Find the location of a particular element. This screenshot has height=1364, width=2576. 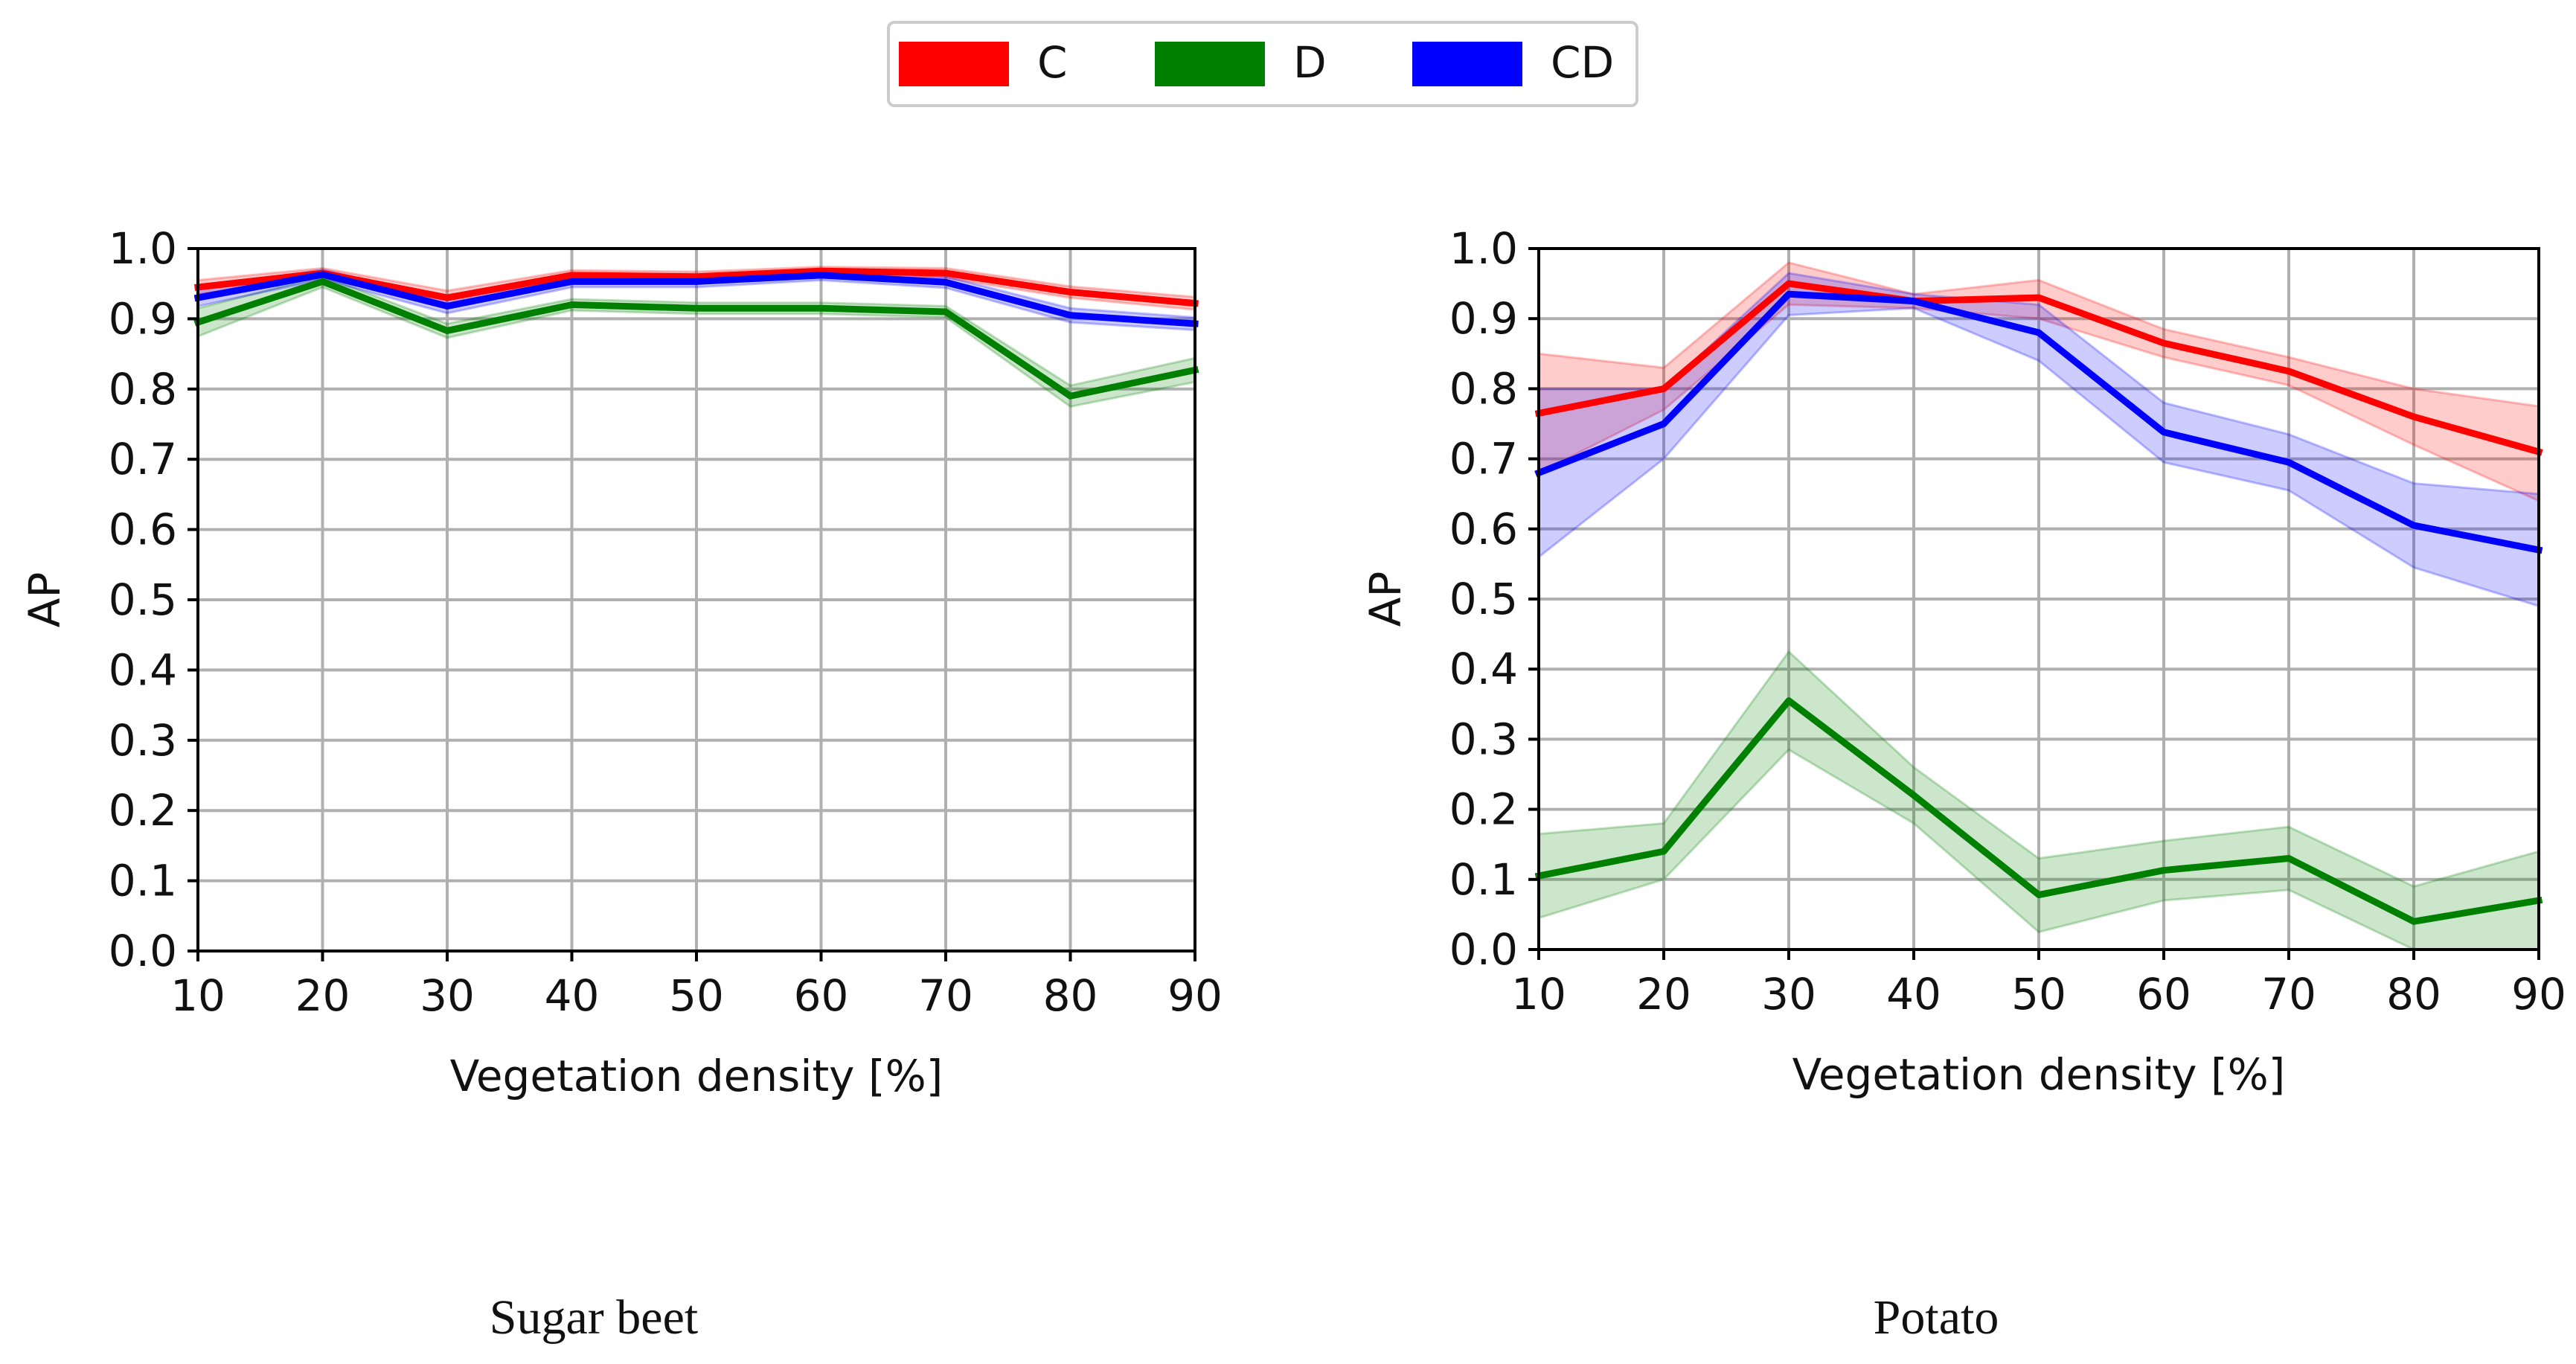

legend-swatch-c is located at coordinates (954, 64).